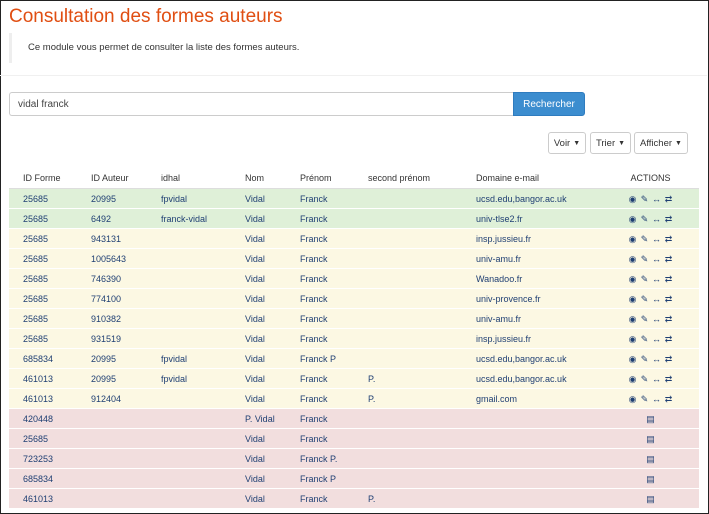 The height and width of the screenshot is (514, 709). Describe the element at coordinates (656, 143) in the screenshot. I see `afficher-label: Afficher` at that location.